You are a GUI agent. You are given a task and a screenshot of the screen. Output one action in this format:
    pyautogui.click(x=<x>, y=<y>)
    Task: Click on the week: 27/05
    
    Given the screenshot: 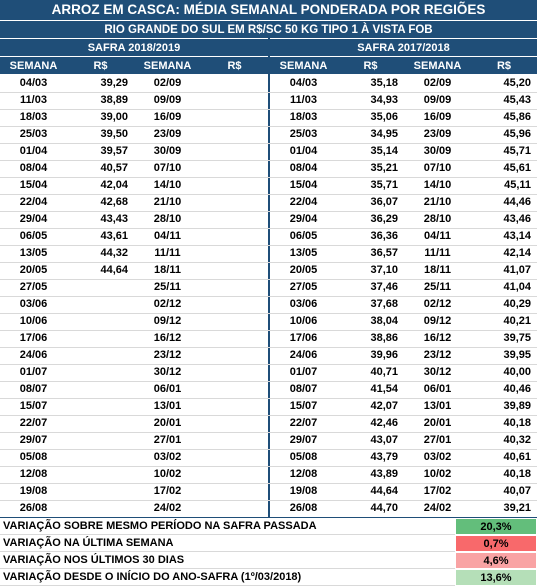 What is the action you would take?
    pyautogui.click(x=303, y=287)
    